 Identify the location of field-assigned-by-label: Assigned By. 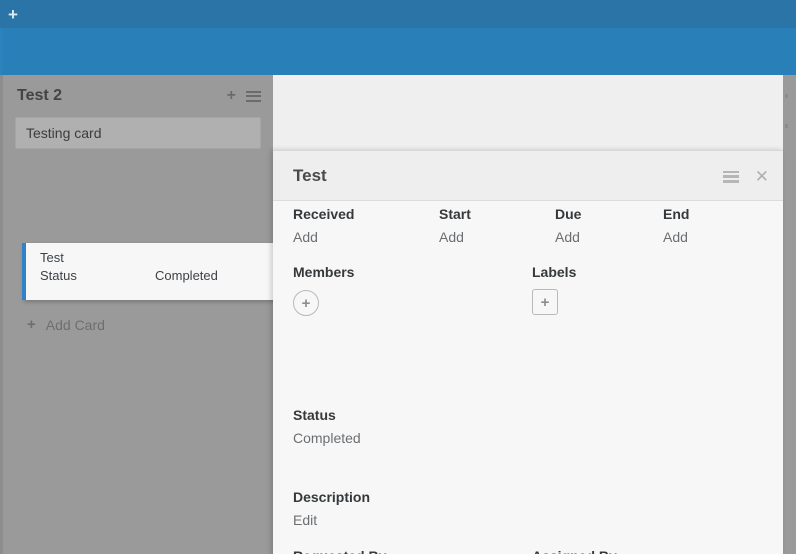
(574, 549).